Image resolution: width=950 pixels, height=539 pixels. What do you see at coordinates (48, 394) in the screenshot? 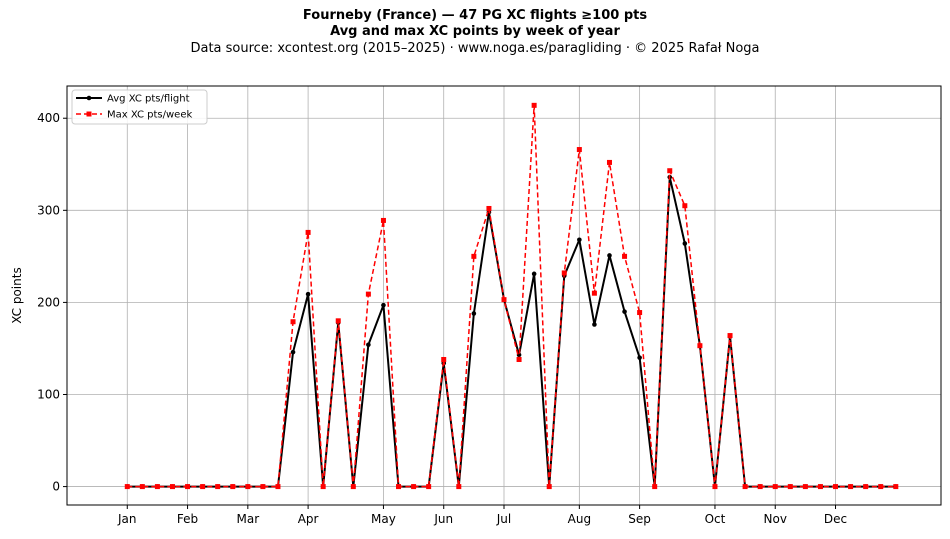
I see `y-tick-label: 100` at bounding box center [48, 394].